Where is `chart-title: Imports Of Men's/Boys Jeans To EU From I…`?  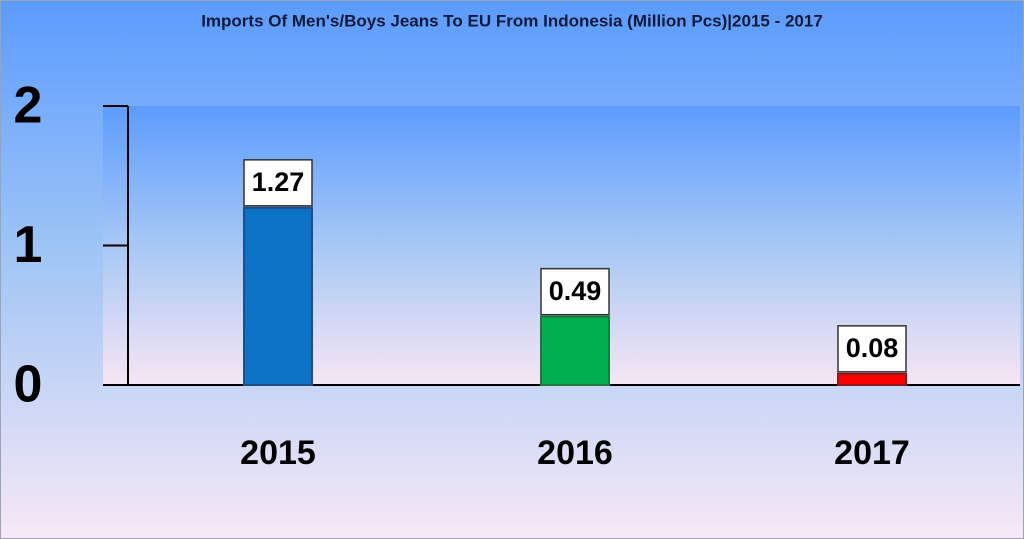
chart-title: Imports Of Men's/Boys Jeans To EU From I… is located at coordinates (512, 20).